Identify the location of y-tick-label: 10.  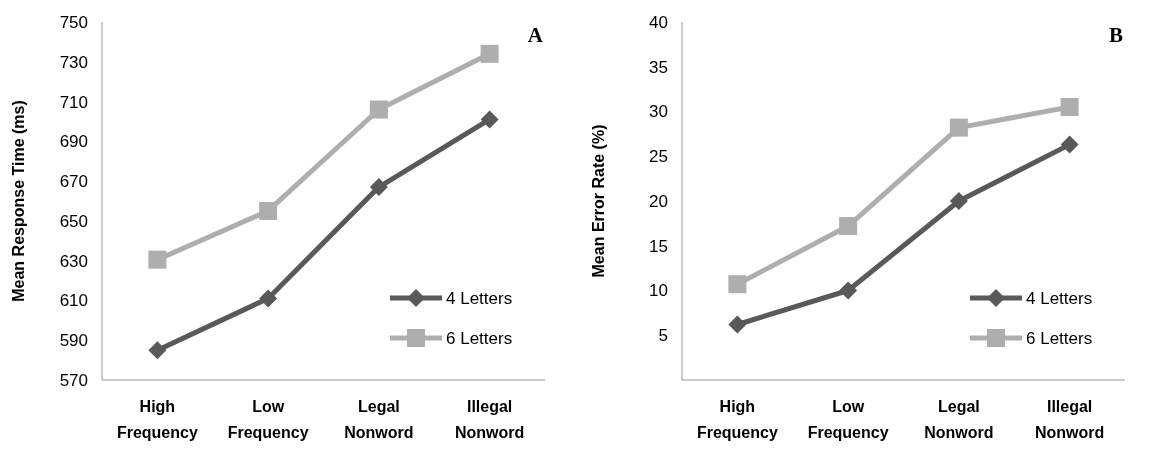
(658, 291).